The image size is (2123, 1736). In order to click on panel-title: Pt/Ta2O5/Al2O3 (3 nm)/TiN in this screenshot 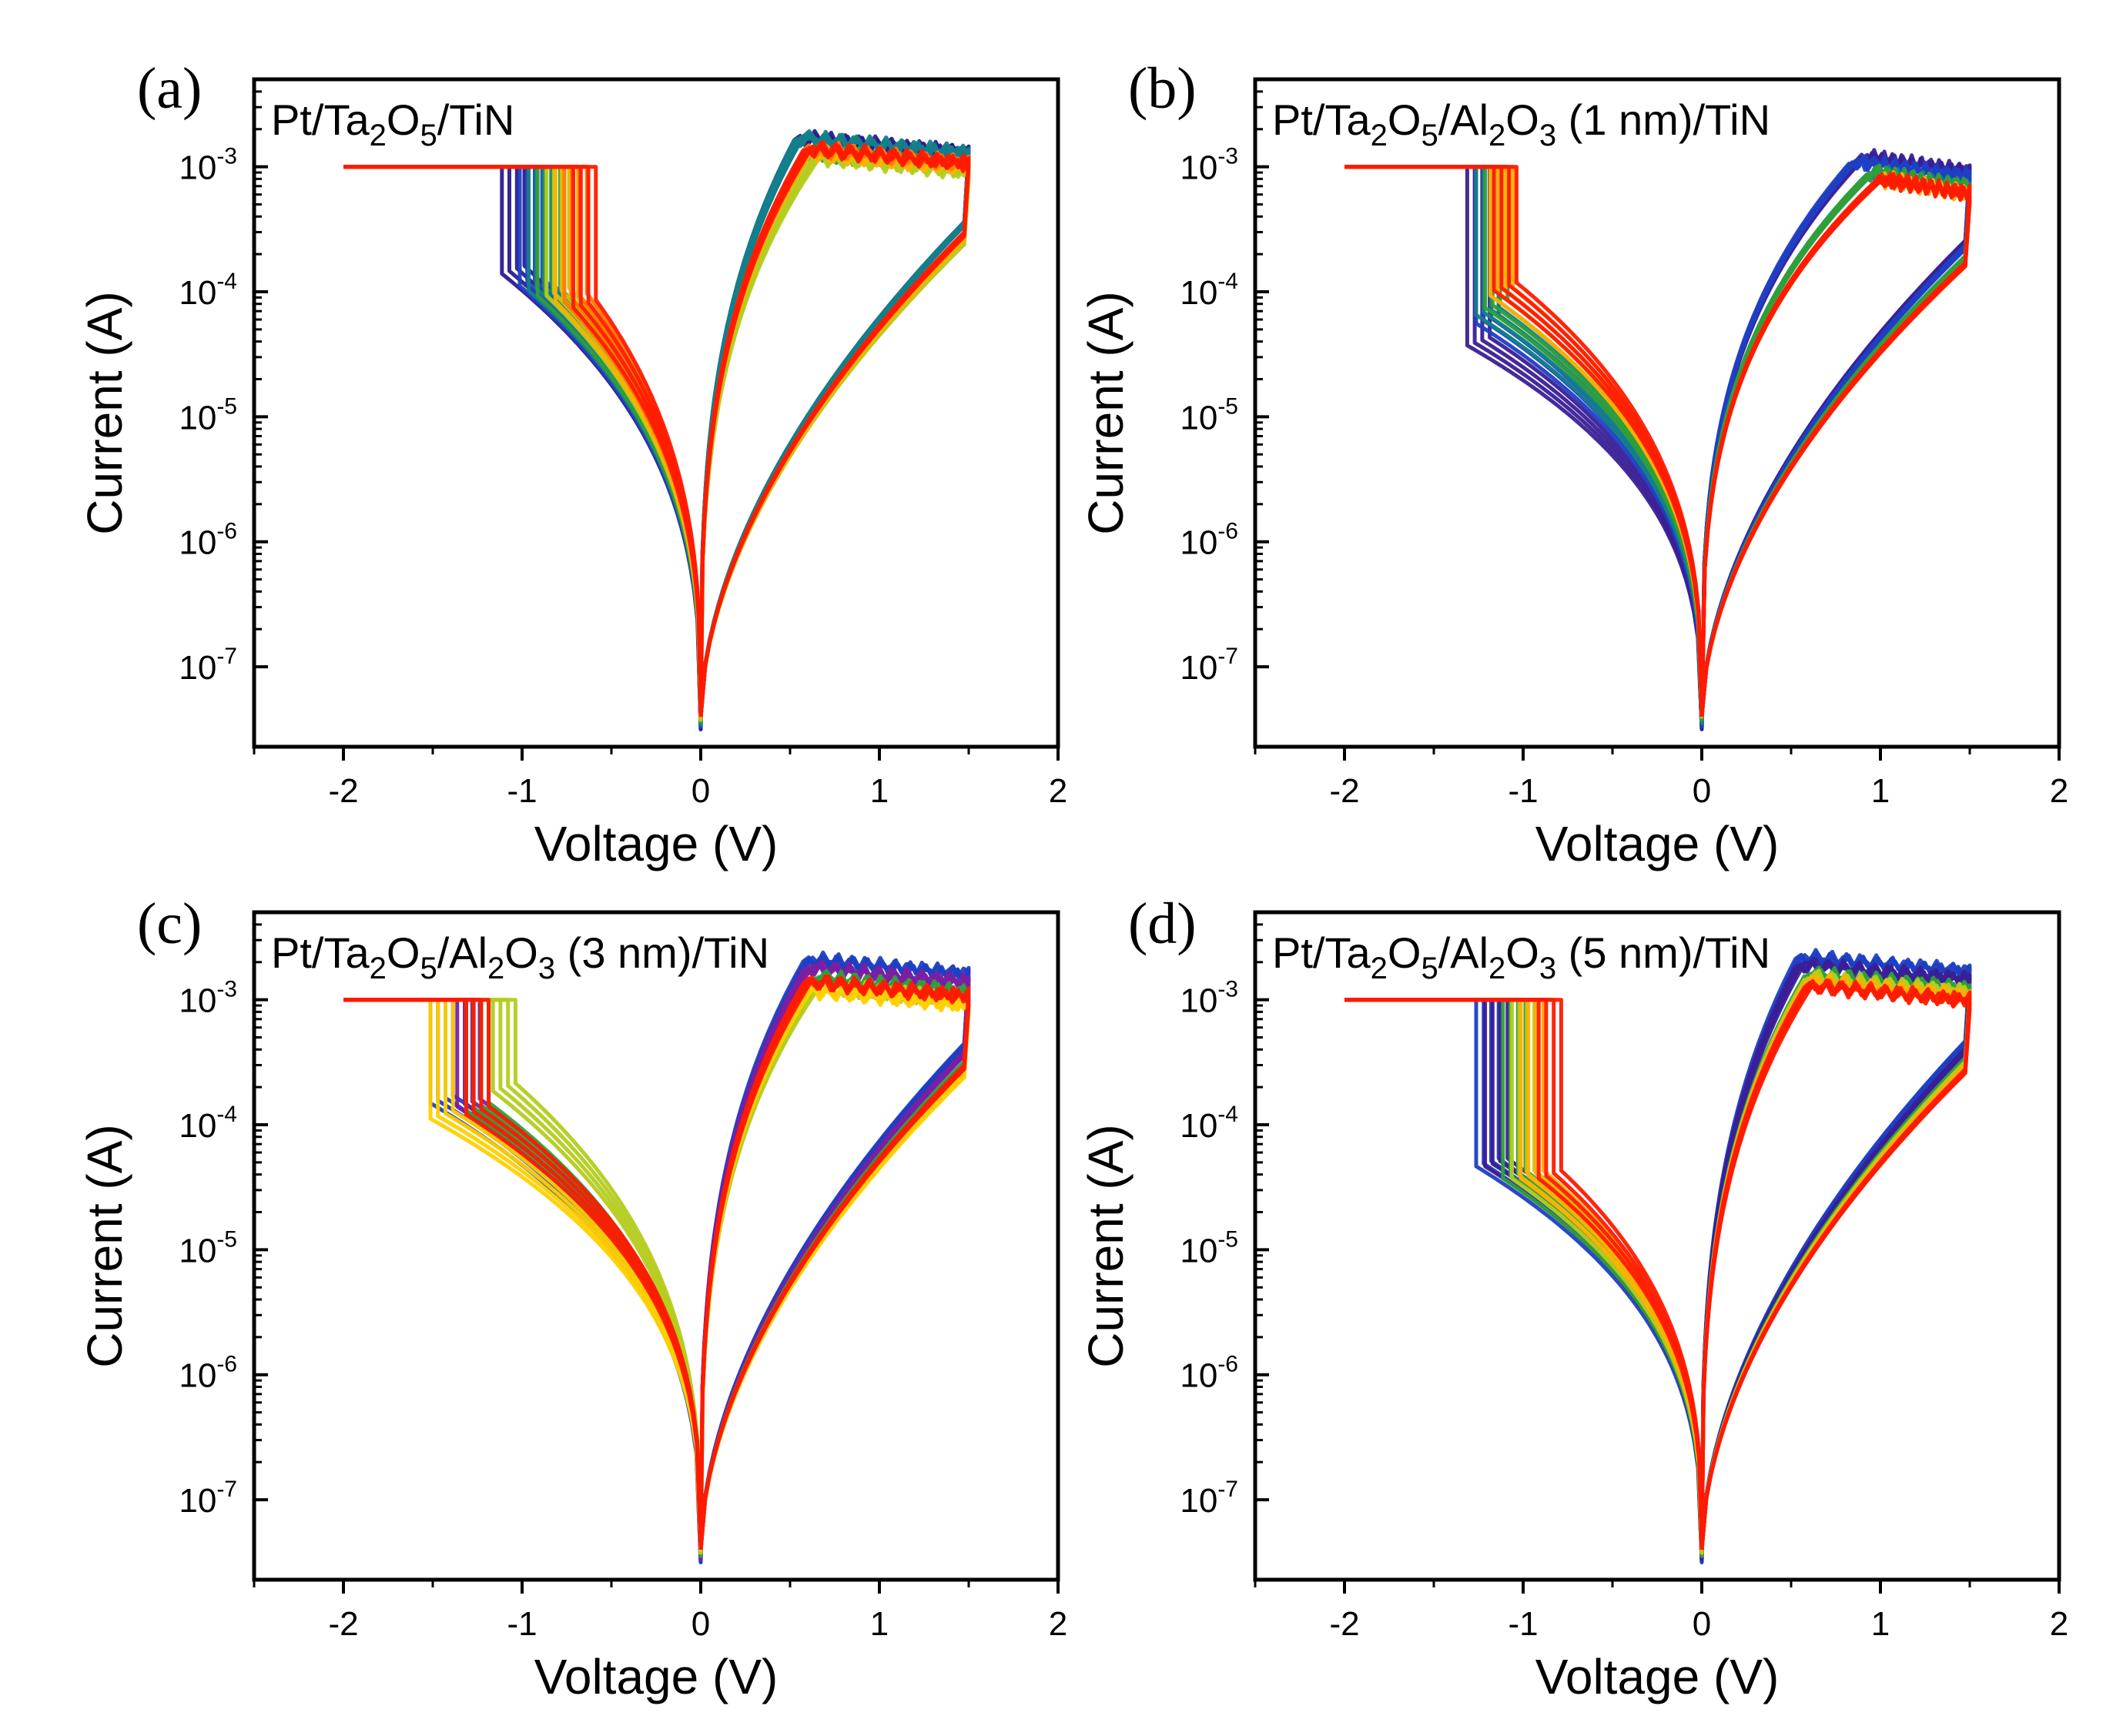, I will do `click(520, 957)`.